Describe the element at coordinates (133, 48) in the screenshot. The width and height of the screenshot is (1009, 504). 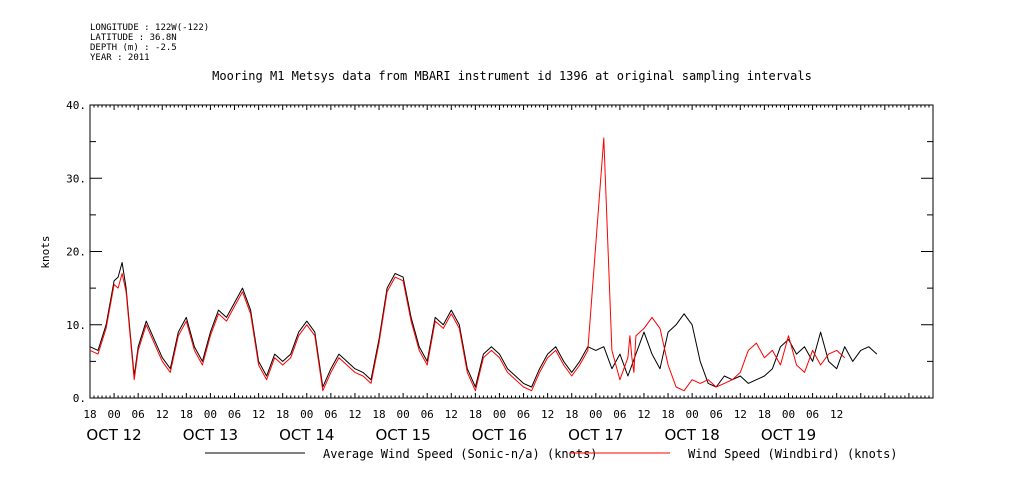
I see `depth-text: DEPTH (m) : -2.5` at that location.